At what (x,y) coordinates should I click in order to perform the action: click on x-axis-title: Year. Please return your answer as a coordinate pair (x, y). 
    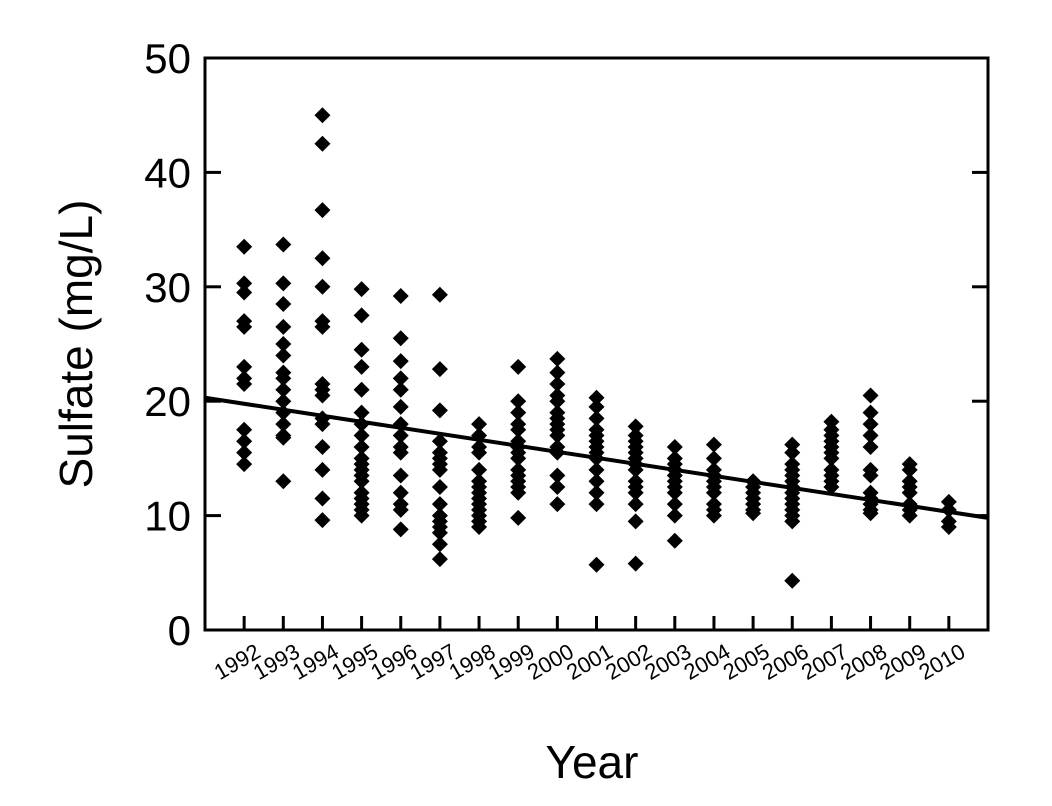
    Looking at the image, I should click on (592, 762).